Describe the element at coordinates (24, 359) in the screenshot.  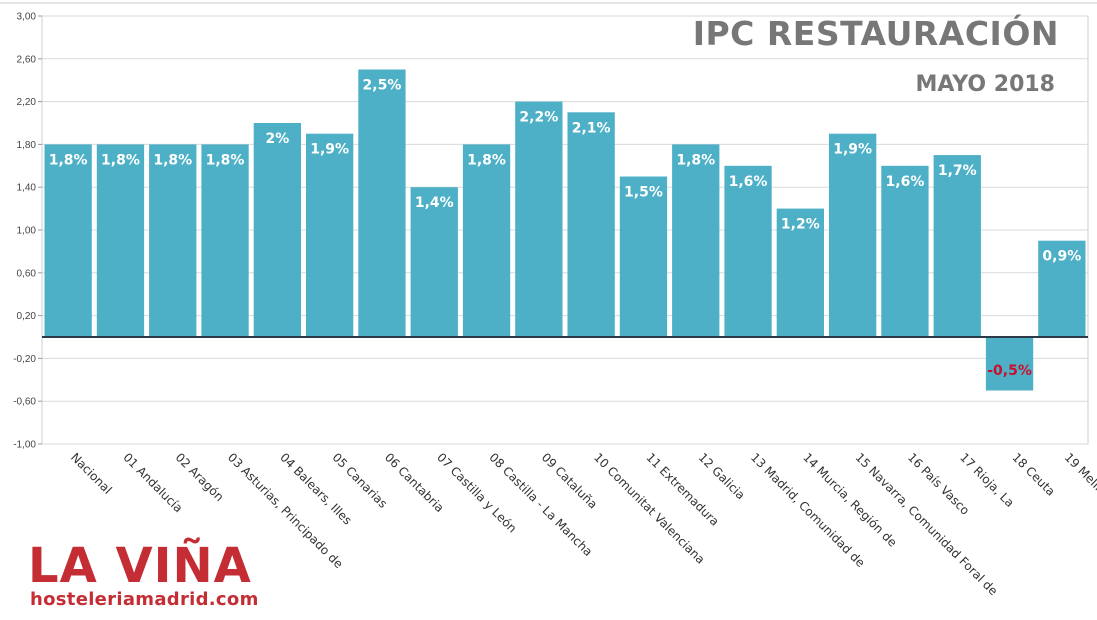
I see `y-tick-label: -0,20` at that location.